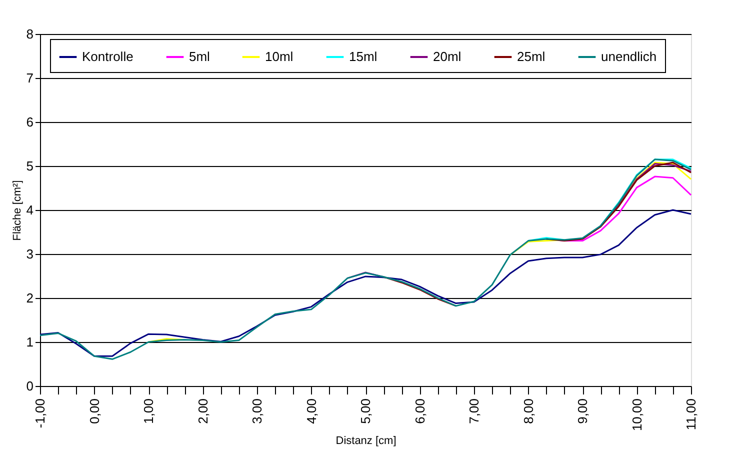  I want to click on x-tick-label: 9,00, so click(582, 411).